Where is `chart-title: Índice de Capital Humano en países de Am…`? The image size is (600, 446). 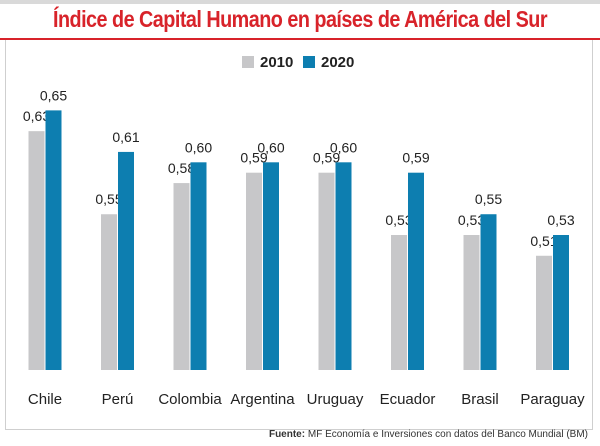
chart-title: Índice de Capital Humano en países de Am… is located at coordinates (300, 19).